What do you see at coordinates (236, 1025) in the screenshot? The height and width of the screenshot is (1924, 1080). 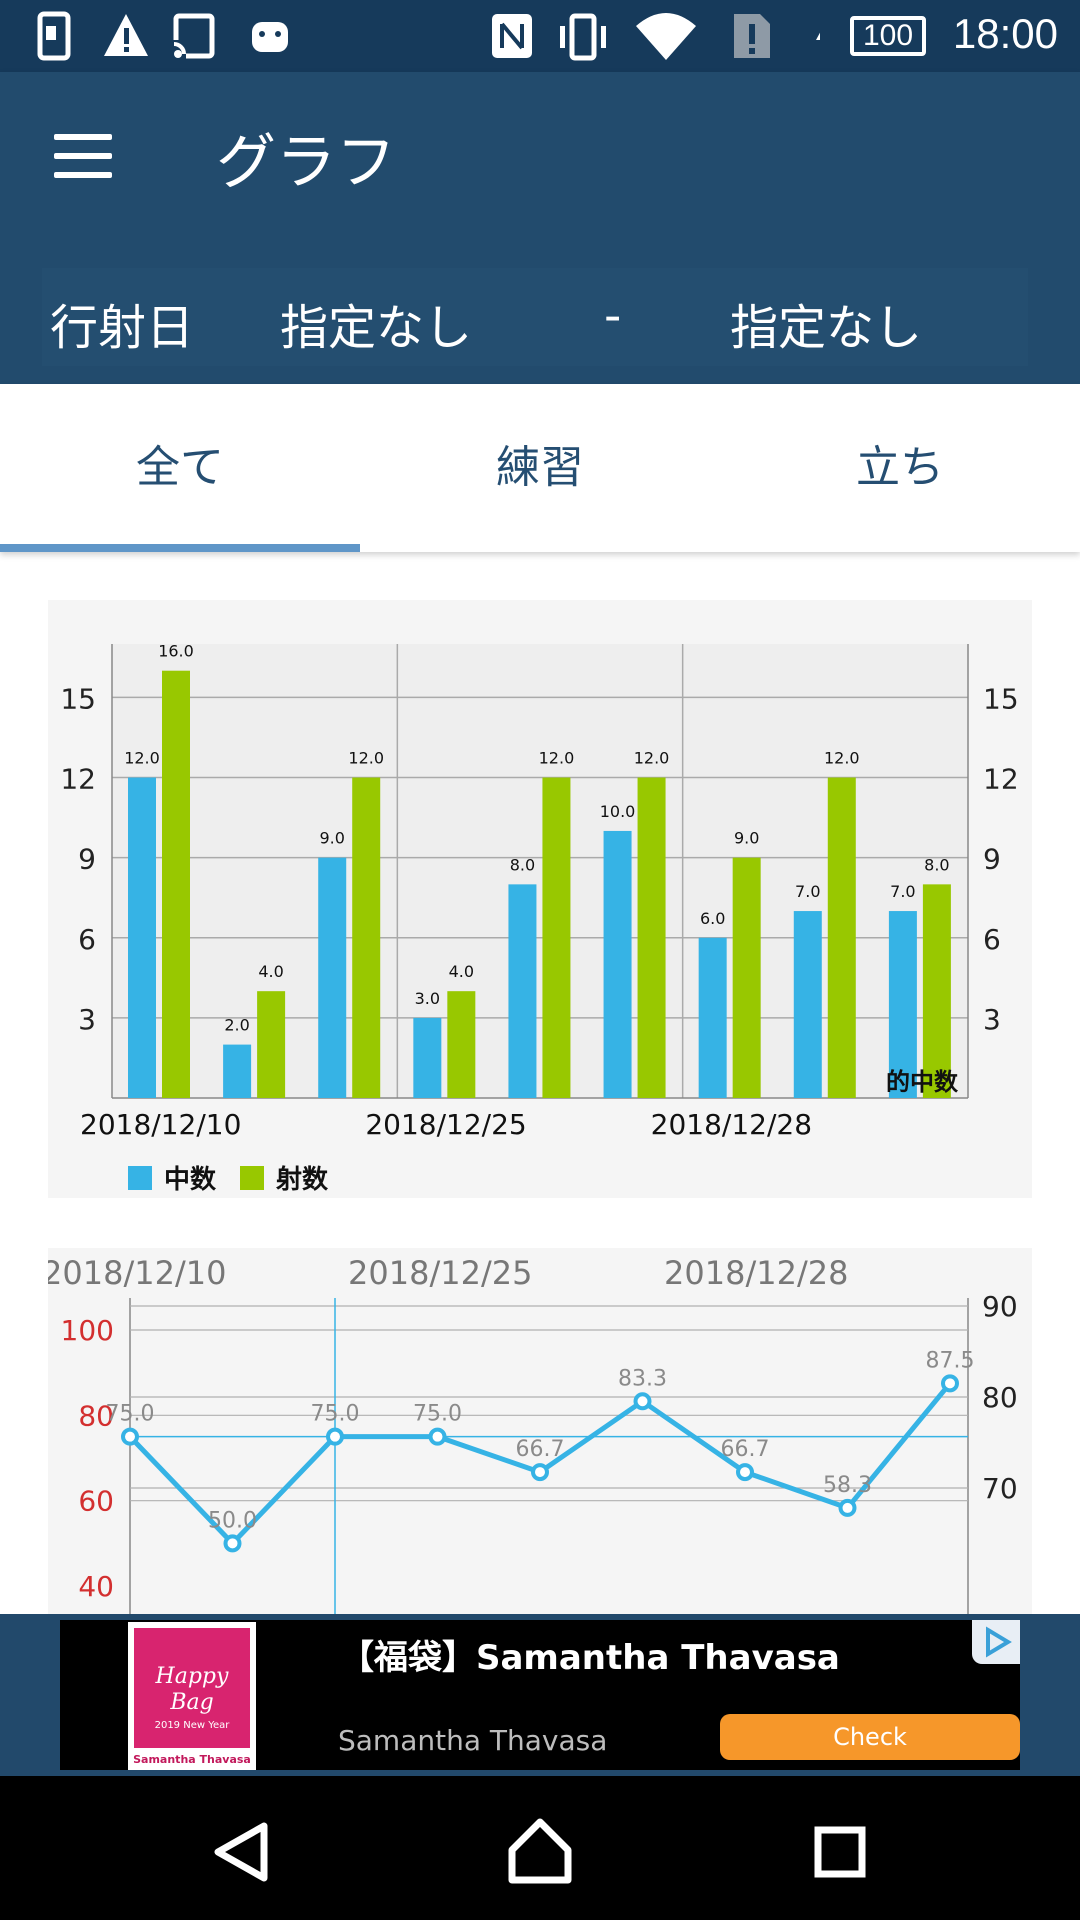 I see `bar-value-label: 2.0` at bounding box center [236, 1025].